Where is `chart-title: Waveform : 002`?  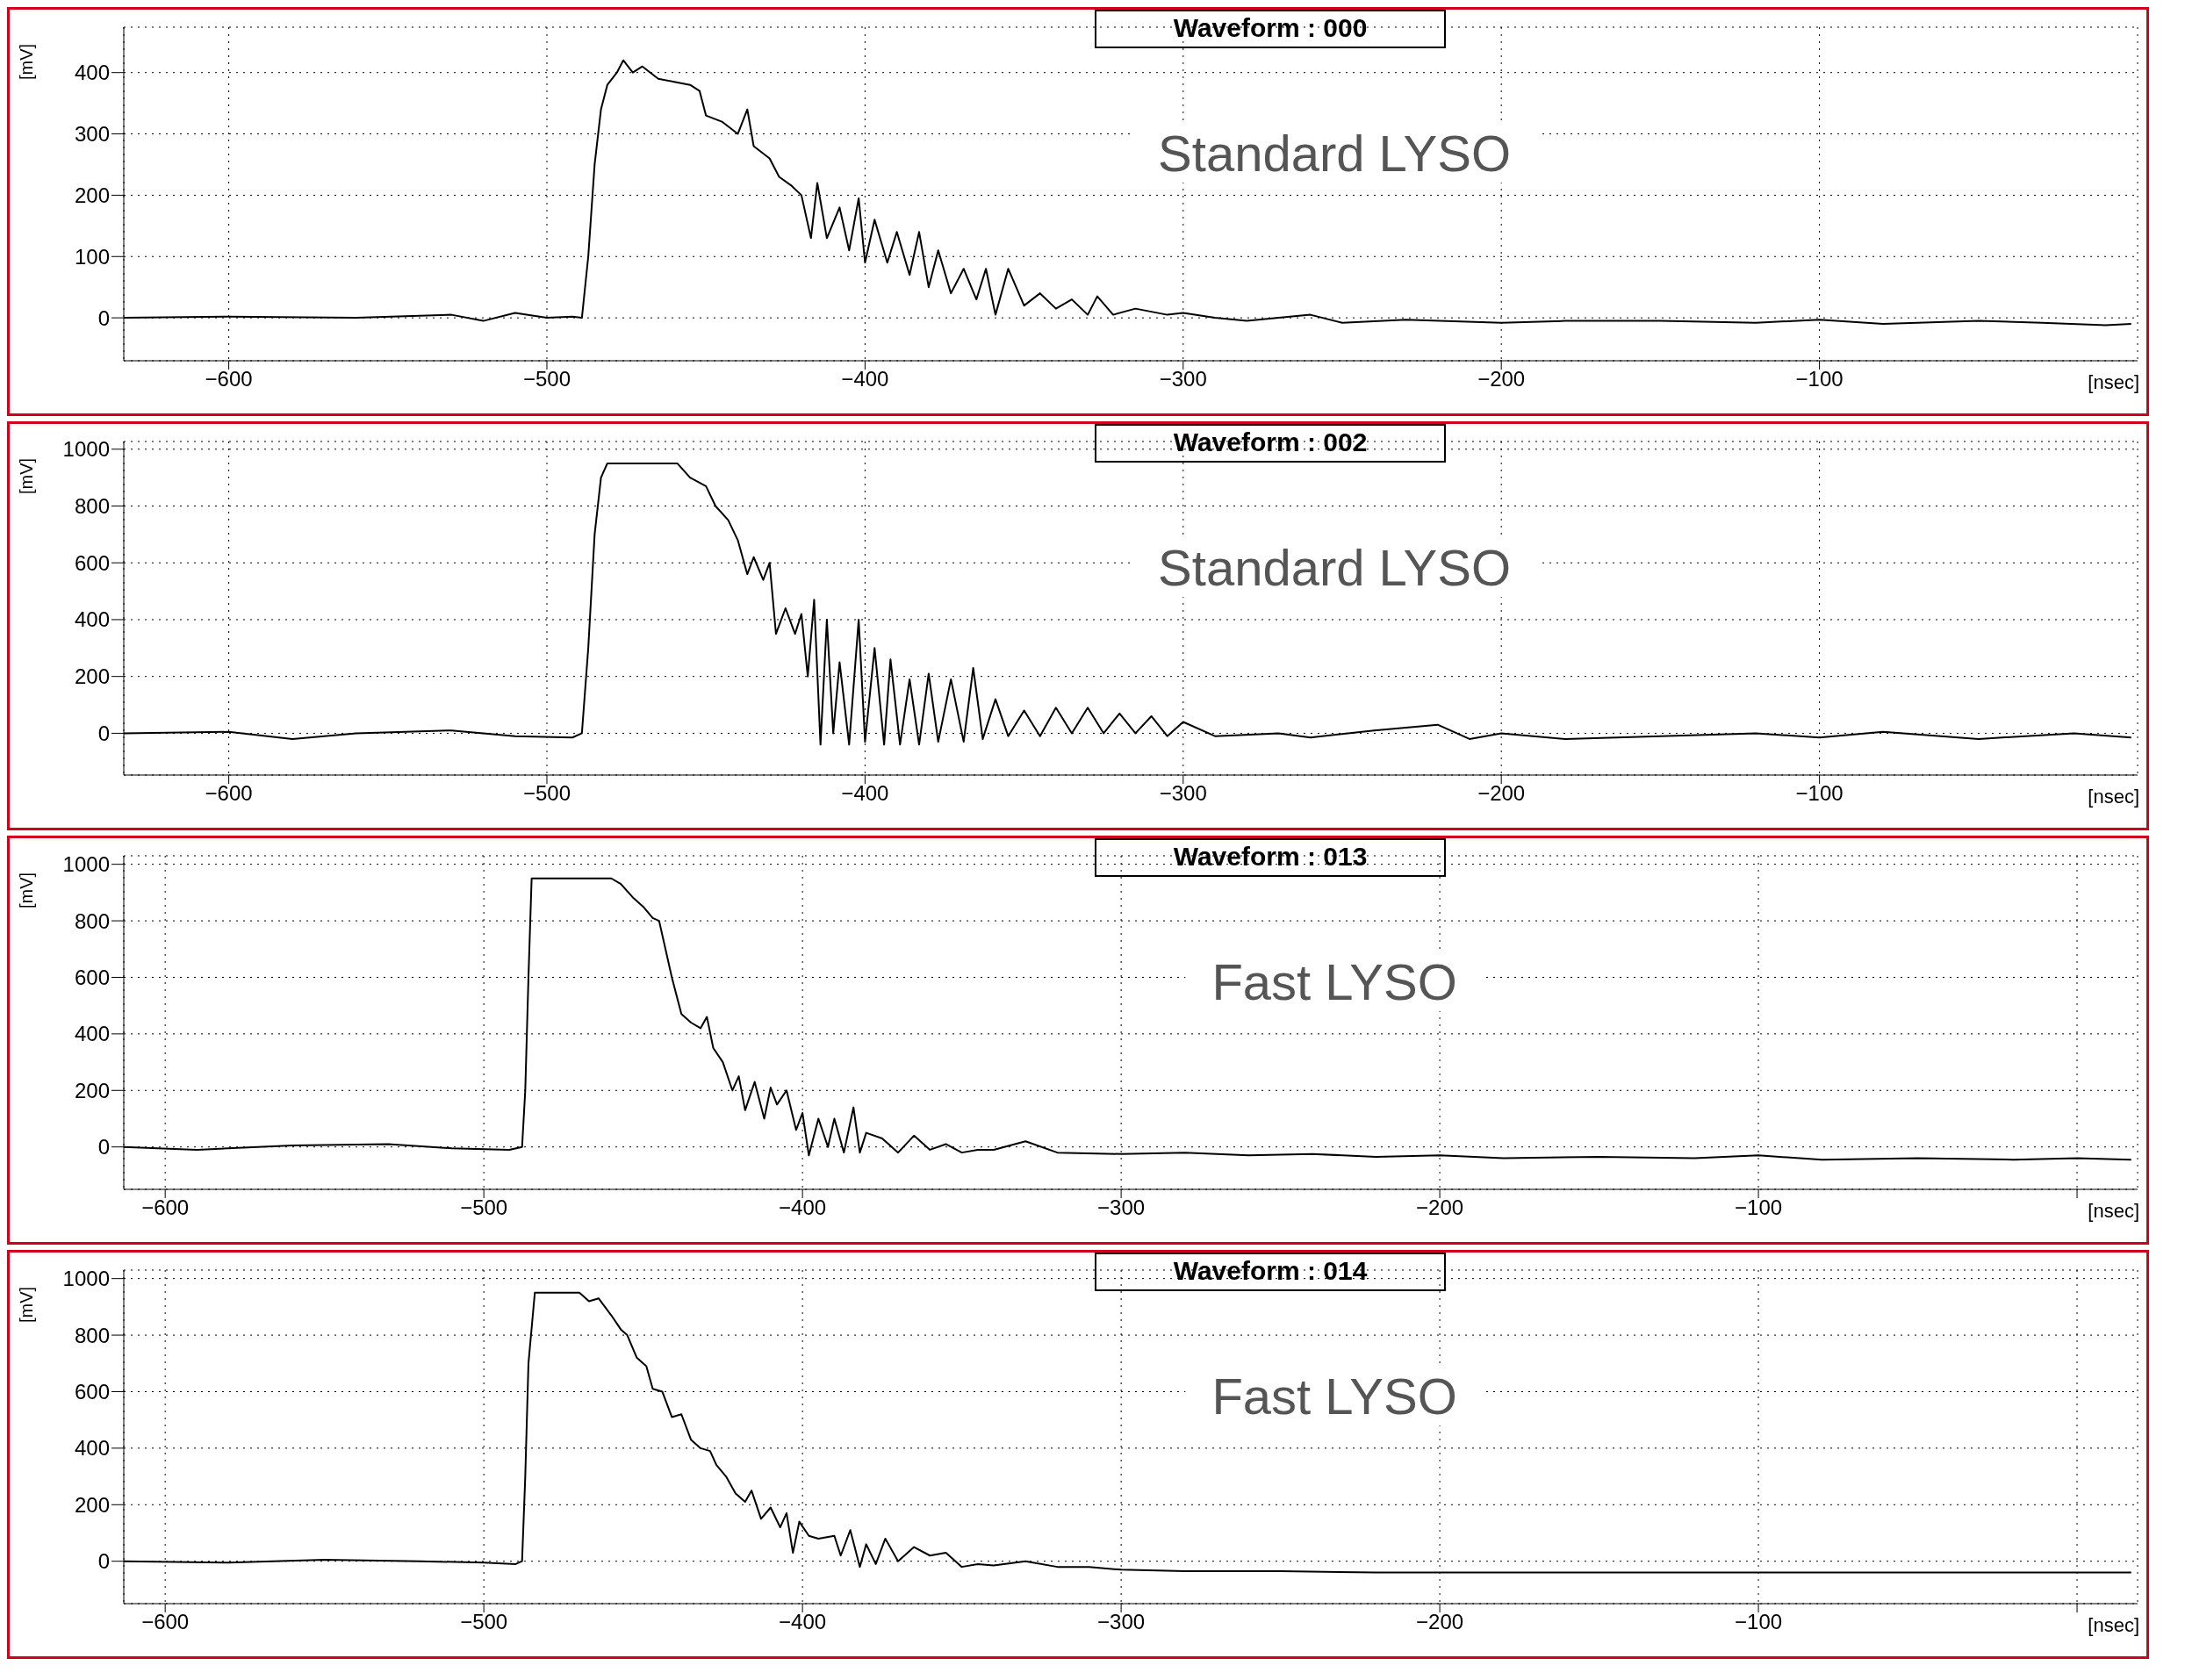
chart-title: Waveform : 002 is located at coordinates (1271, 442).